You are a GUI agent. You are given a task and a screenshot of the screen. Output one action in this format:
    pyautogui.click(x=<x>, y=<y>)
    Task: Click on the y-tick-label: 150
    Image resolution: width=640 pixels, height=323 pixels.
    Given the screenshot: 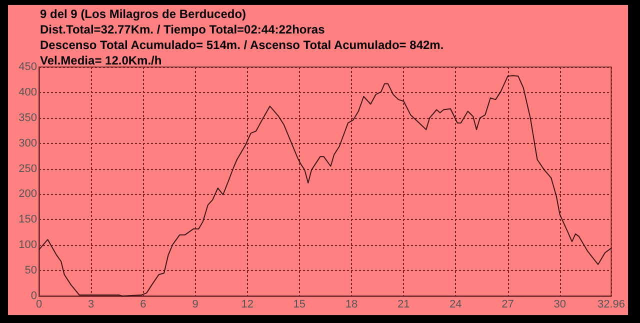 What is the action you would take?
    pyautogui.click(x=27, y=220)
    